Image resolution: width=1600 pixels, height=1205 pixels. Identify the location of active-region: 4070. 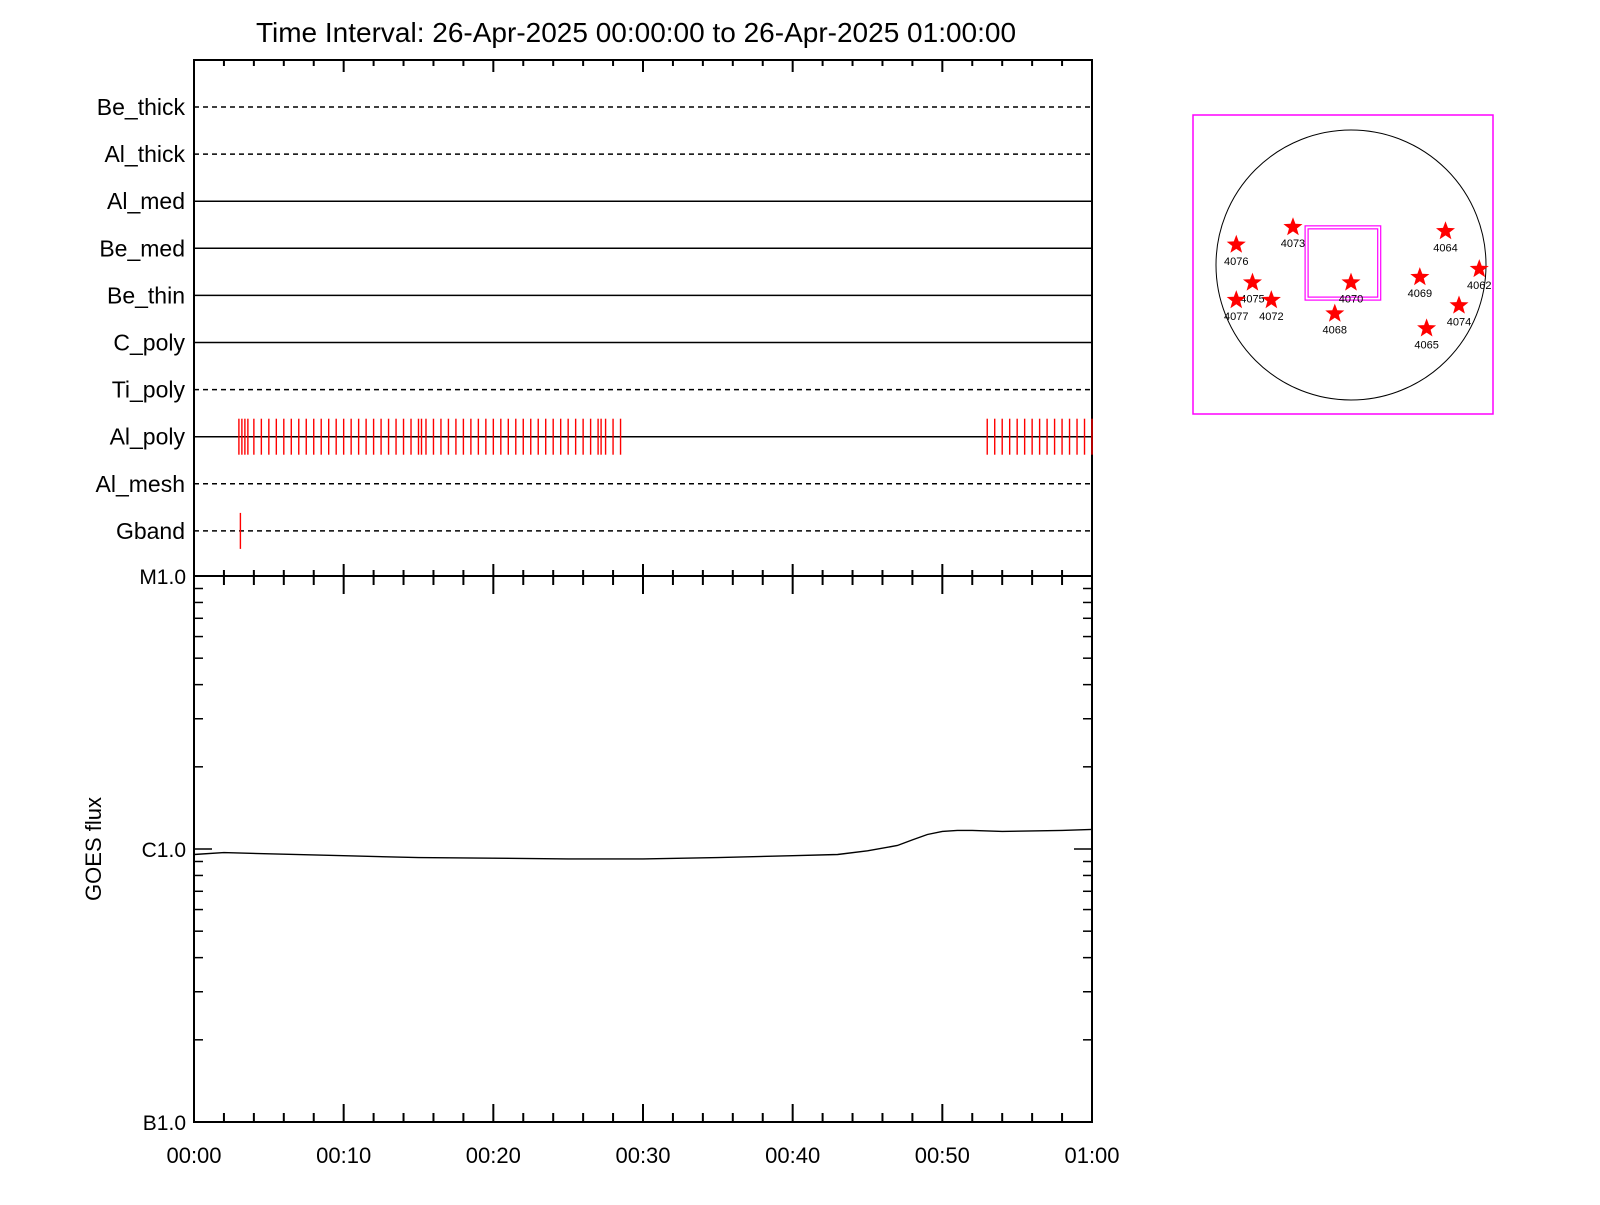
(1351, 289).